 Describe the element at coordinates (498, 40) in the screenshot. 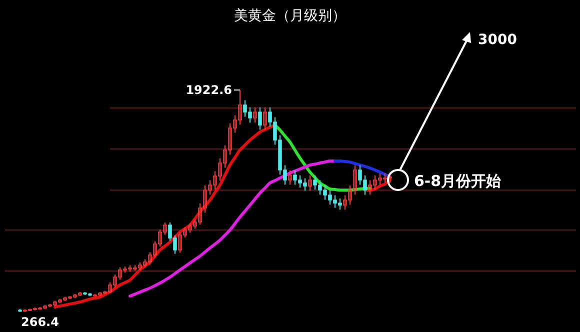

I see `text: 3000` at that location.